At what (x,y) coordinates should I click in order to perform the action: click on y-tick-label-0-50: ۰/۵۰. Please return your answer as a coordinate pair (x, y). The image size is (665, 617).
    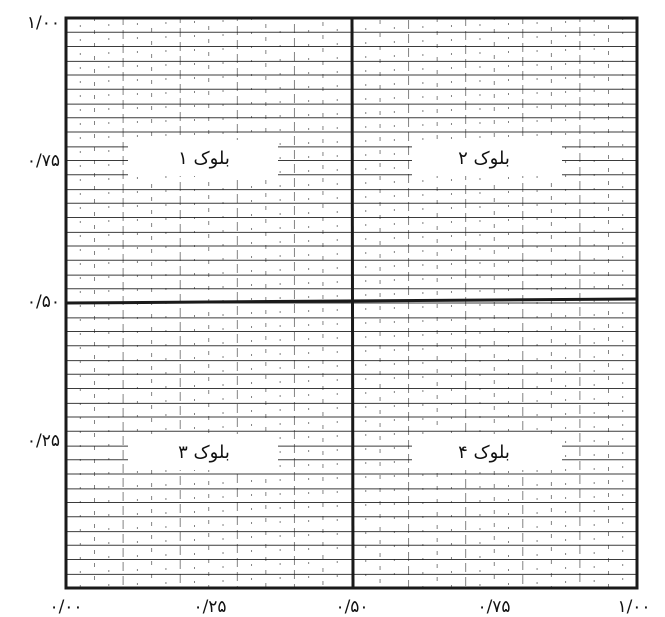
    Looking at the image, I should click on (43, 302).